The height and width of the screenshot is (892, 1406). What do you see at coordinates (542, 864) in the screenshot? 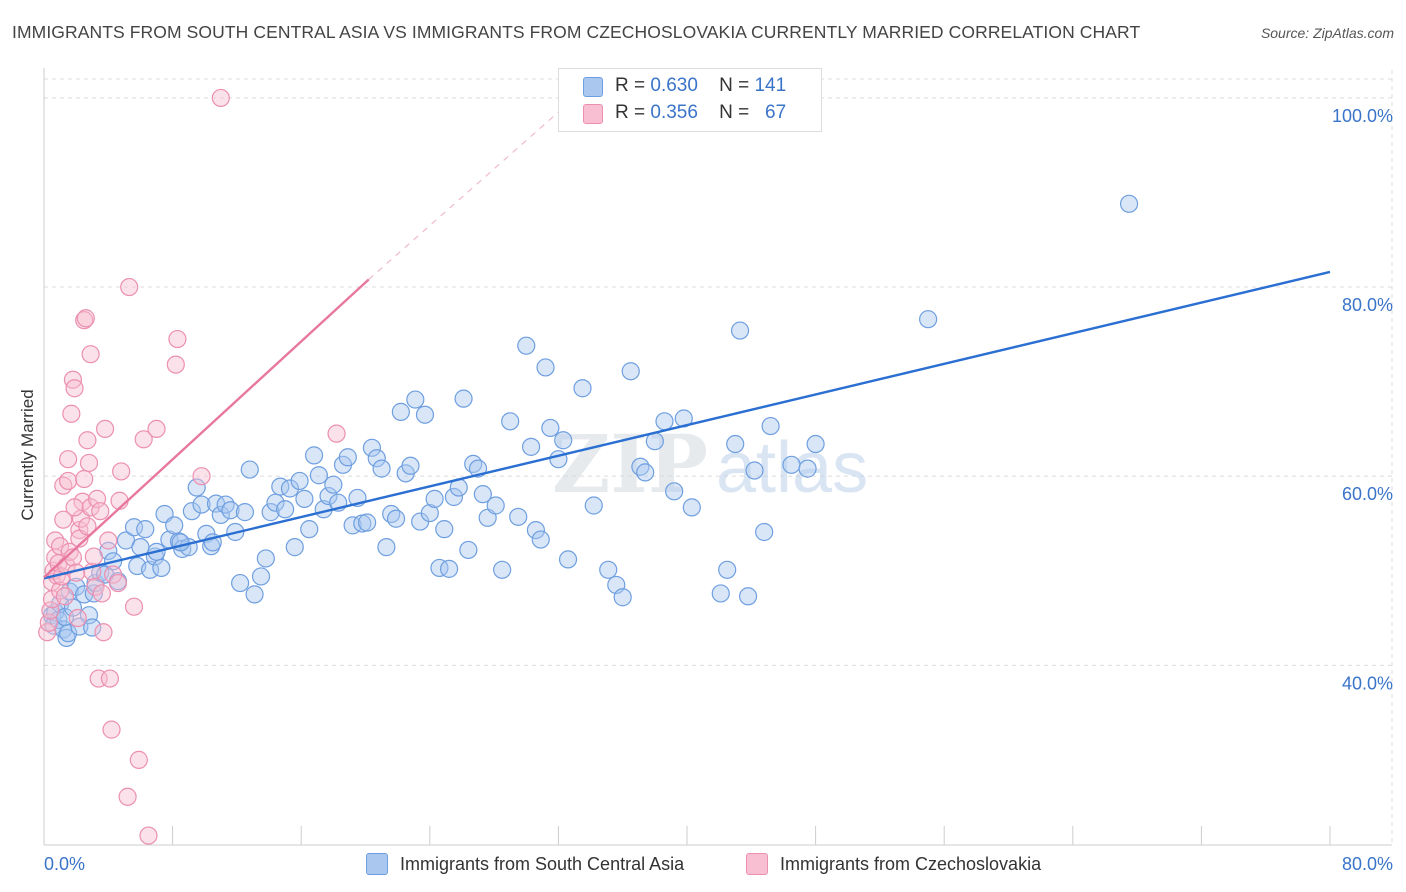
I see `bottom-legend-label: Immigrants from South Central Asia` at bounding box center [542, 864].